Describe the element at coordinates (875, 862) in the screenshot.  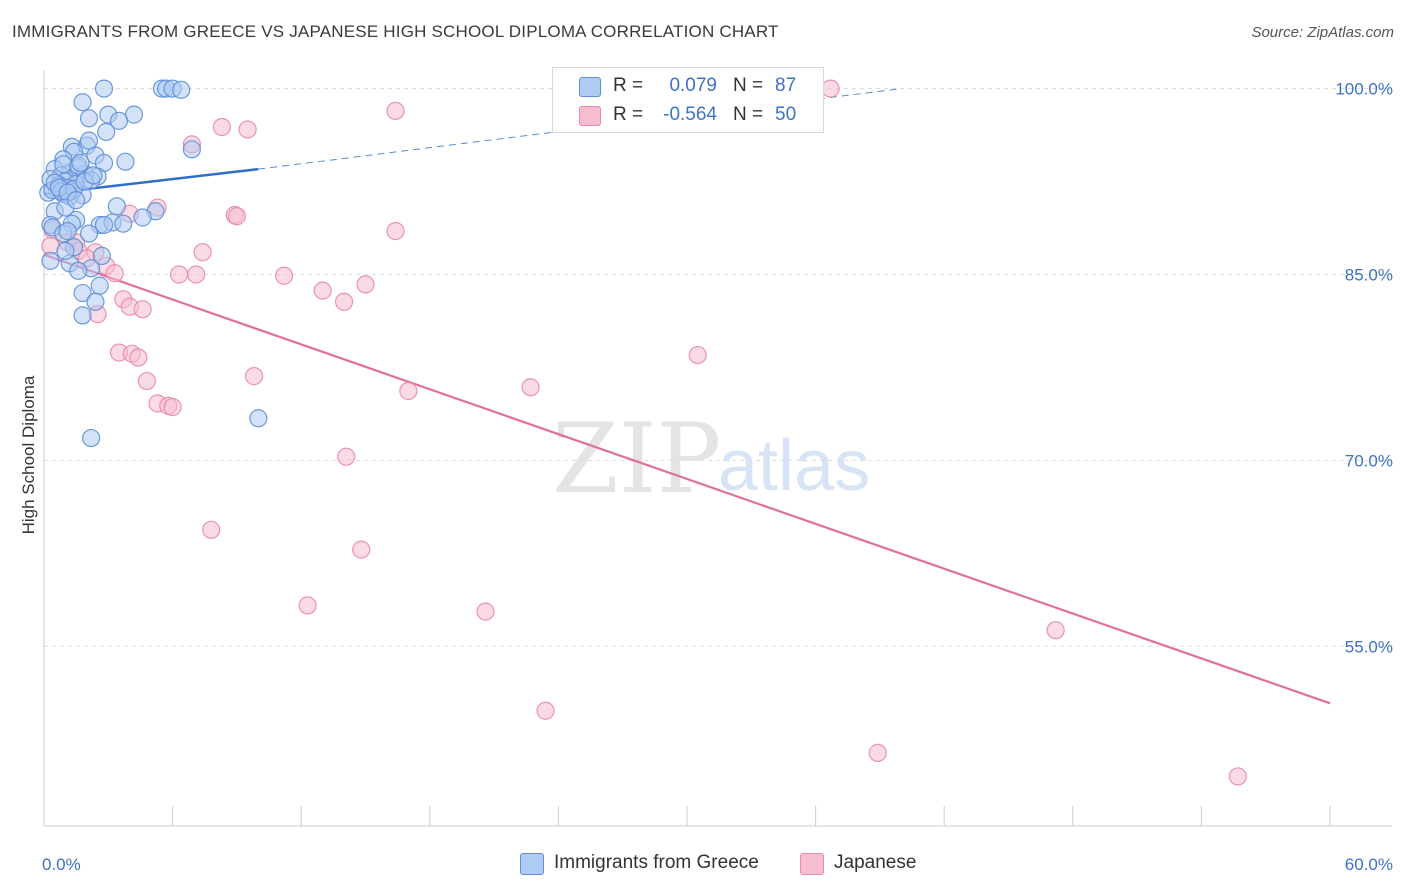
I see `series-label-japanese: Japanese` at that location.